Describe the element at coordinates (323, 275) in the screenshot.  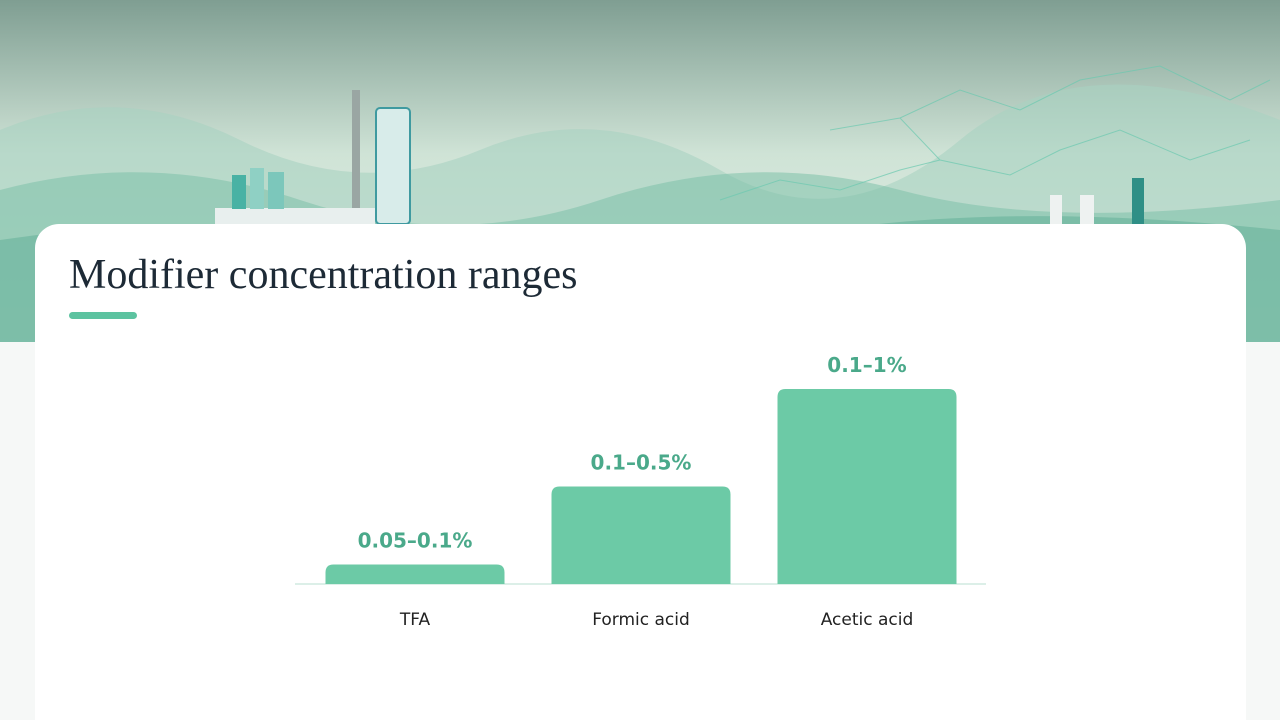
I see `chart-title: Modifier concentration ranges` at that location.